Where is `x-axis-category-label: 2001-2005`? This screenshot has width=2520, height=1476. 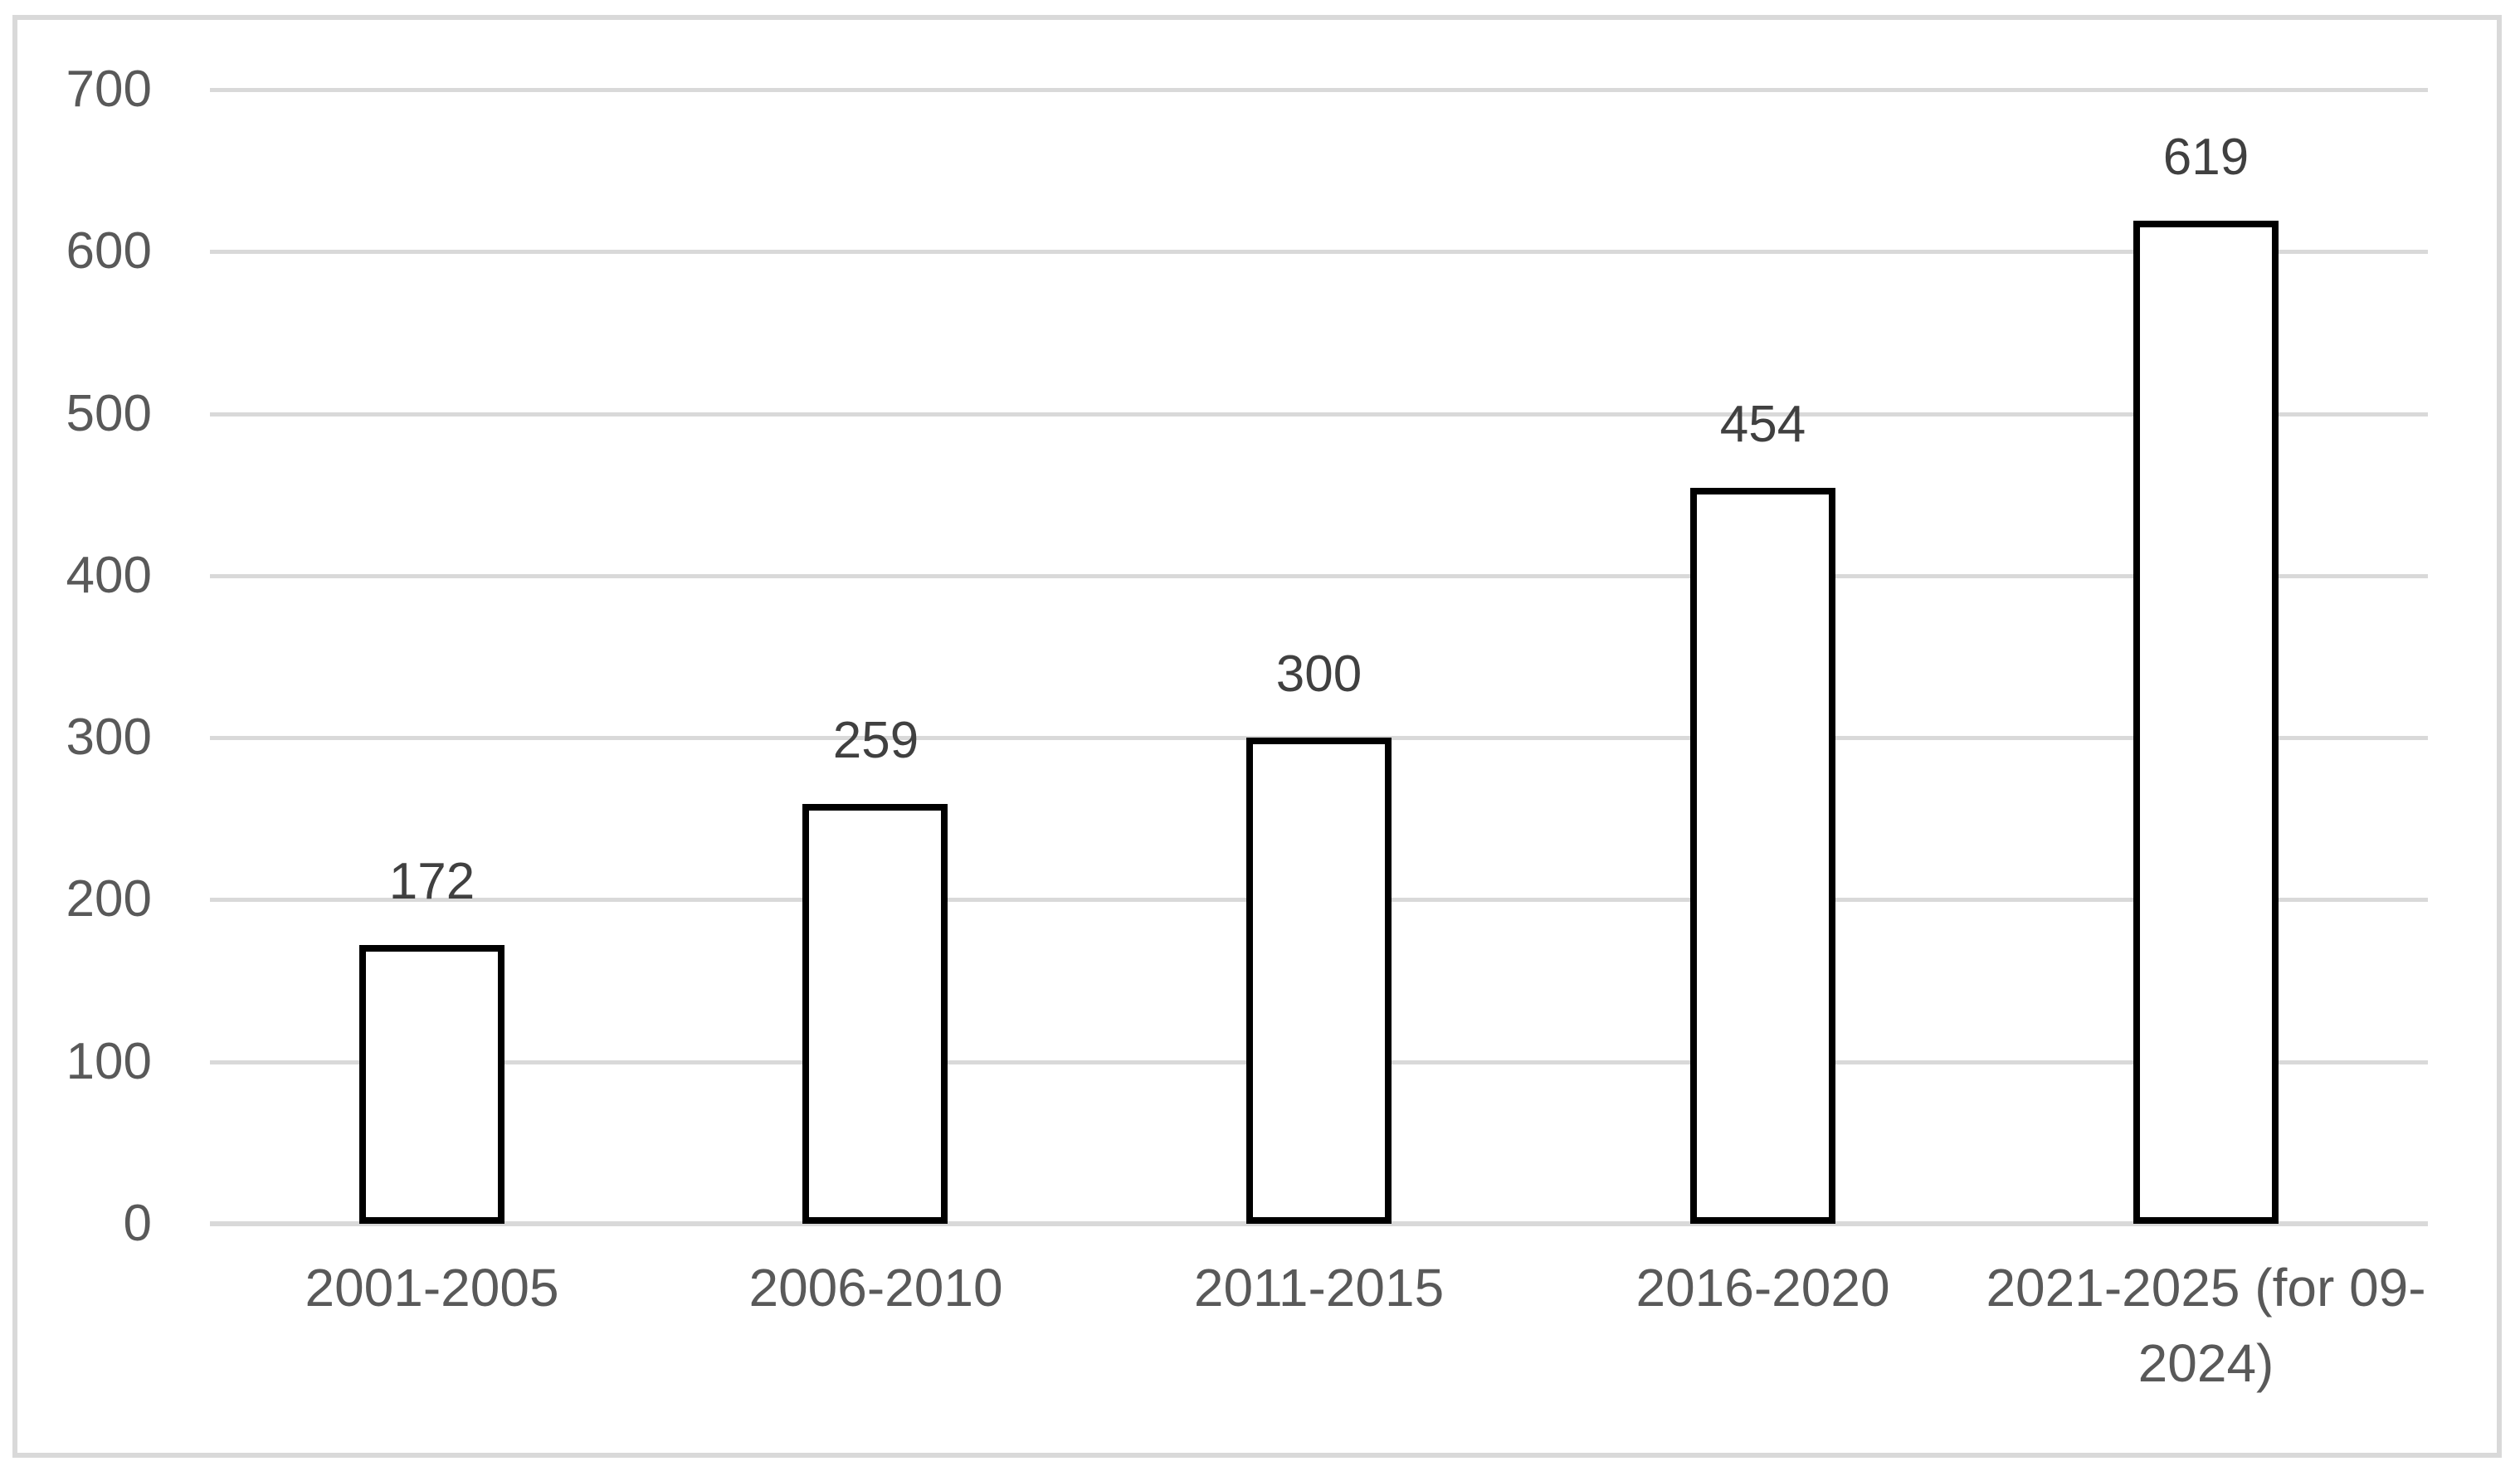
x-axis-category-label: 2001-2005 is located at coordinates (432, 1288).